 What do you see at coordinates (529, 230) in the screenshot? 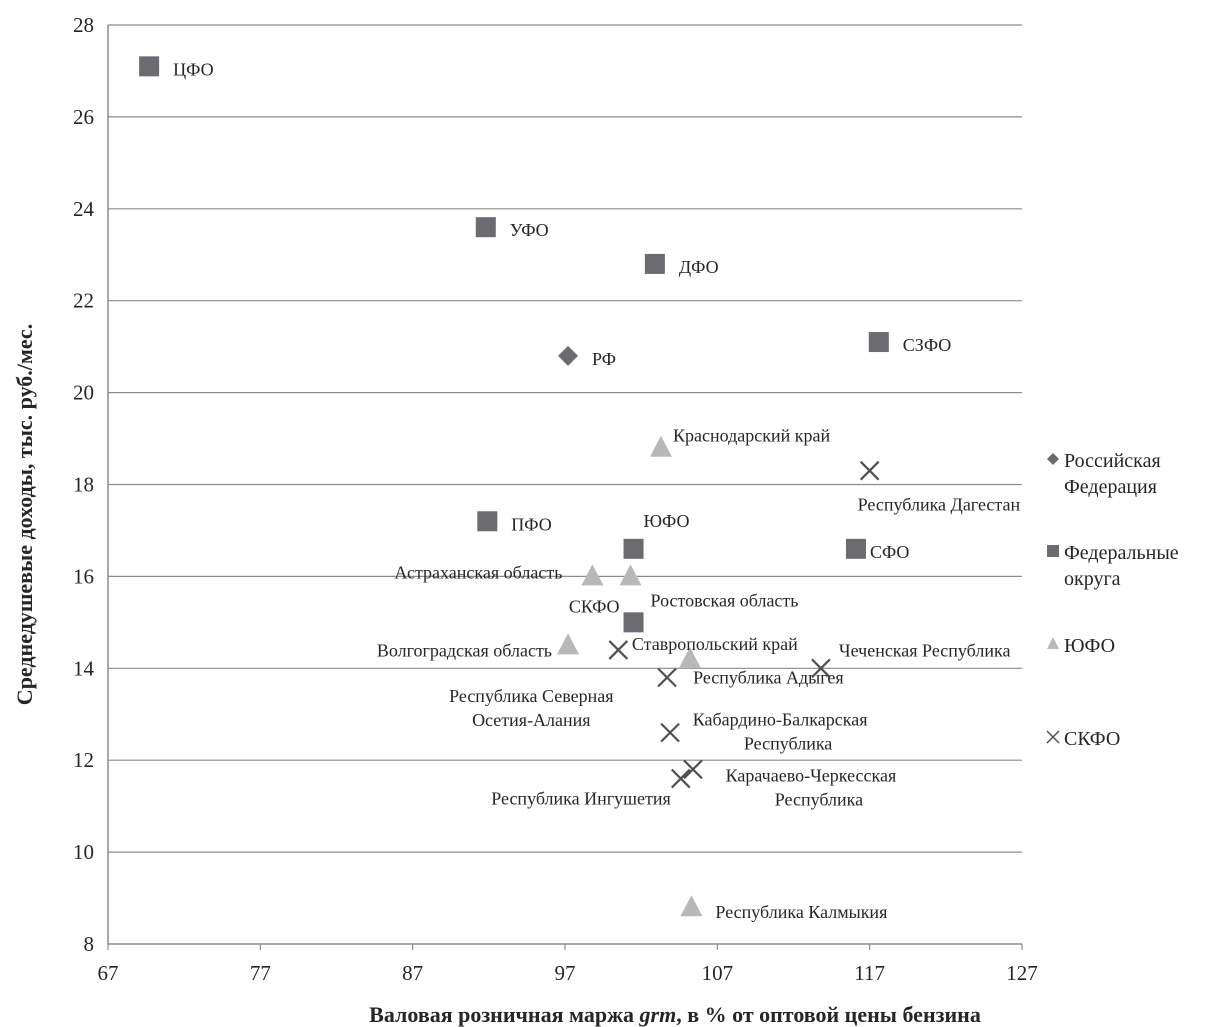
I see `point-label: УФО` at bounding box center [529, 230].